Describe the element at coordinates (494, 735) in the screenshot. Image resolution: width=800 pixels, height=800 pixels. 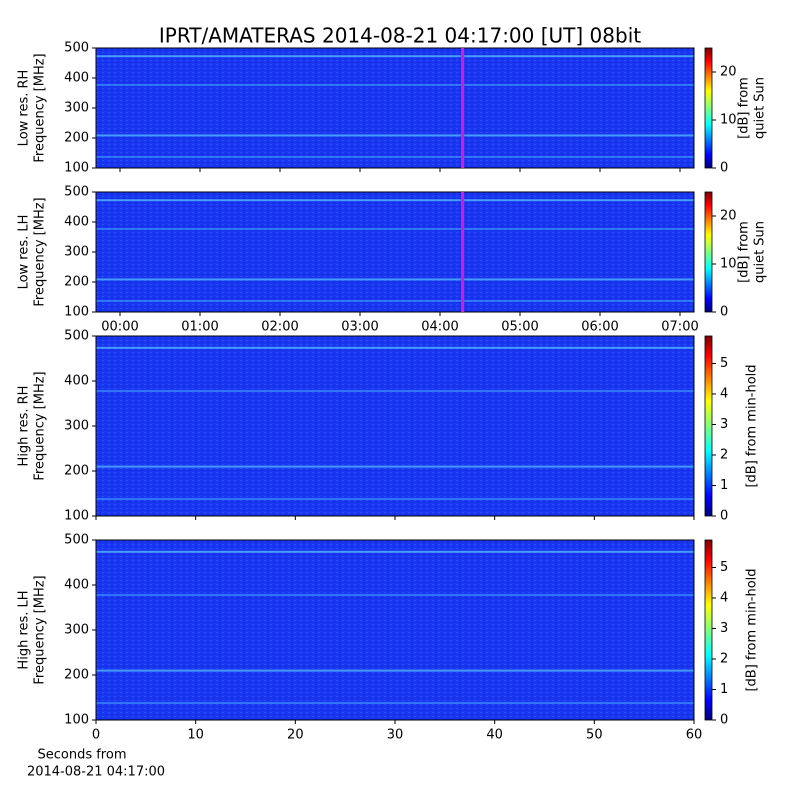
I see `x-tick-label: 40` at that location.